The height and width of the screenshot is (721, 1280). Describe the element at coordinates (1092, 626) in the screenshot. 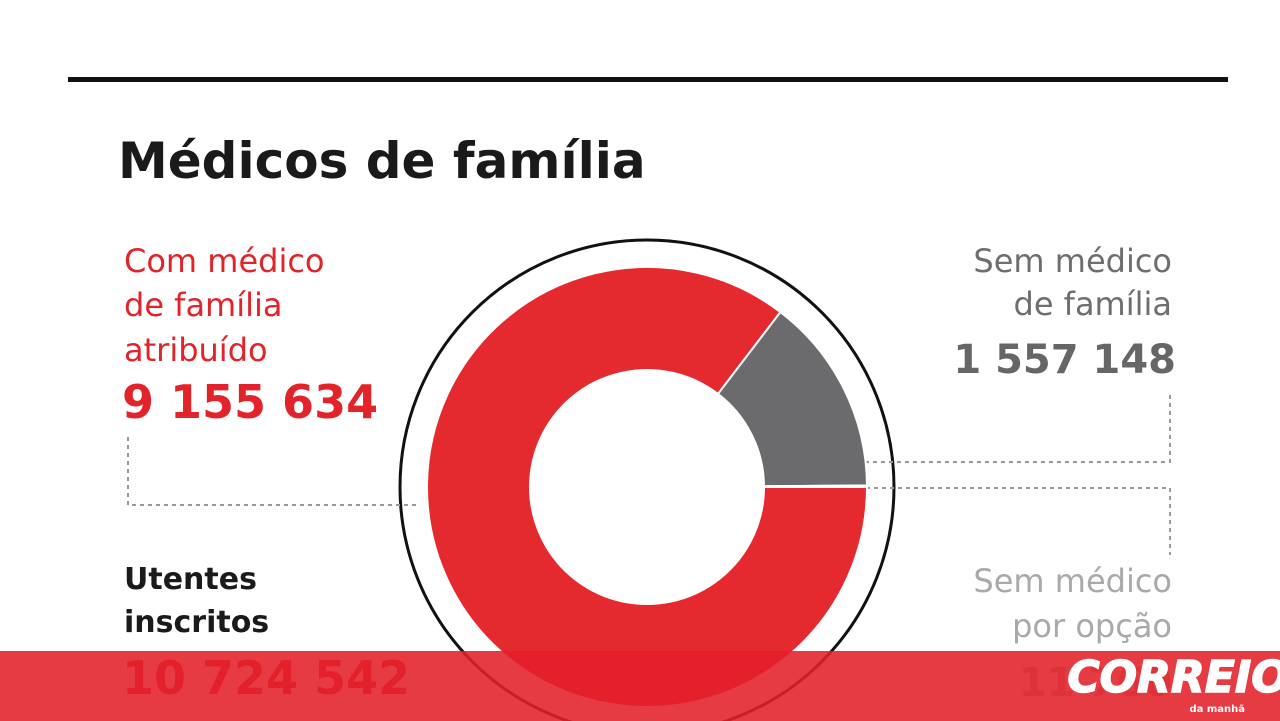

I see `category-label: por opção` at that location.